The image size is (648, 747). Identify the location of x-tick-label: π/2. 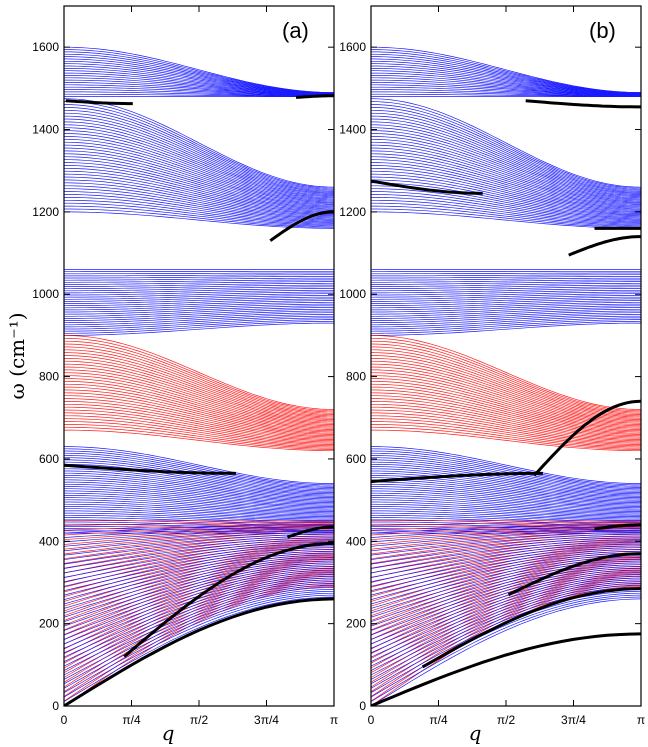
(199, 720).